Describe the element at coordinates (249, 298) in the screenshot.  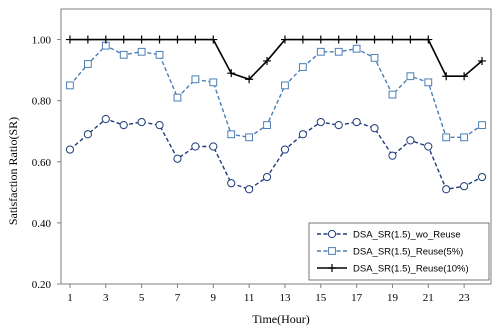
I see `x-tick-label: 11` at that location.